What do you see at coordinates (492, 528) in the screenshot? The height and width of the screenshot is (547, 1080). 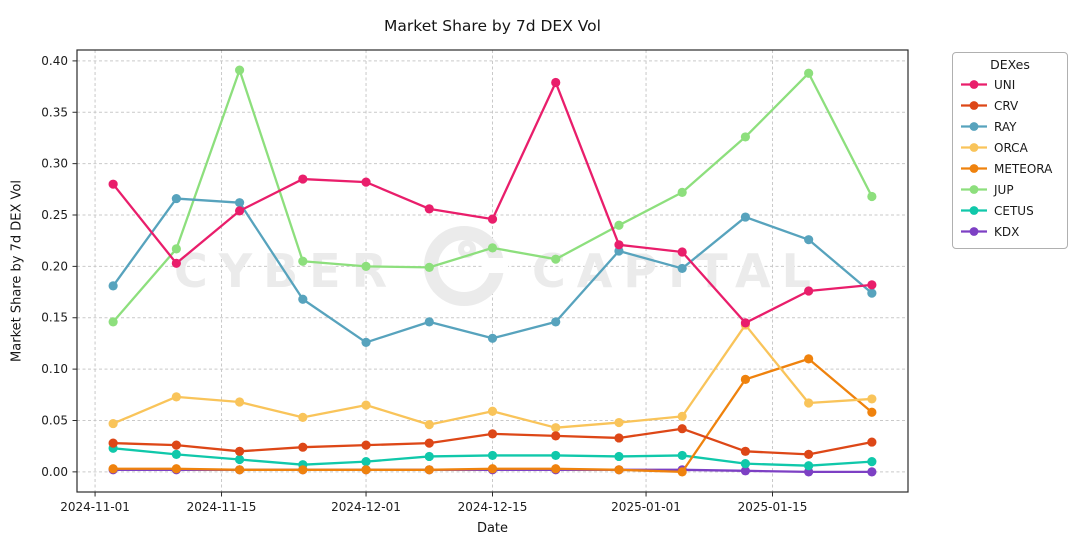 I see `x-axis-label: Date` at bounding box center [492, 528].